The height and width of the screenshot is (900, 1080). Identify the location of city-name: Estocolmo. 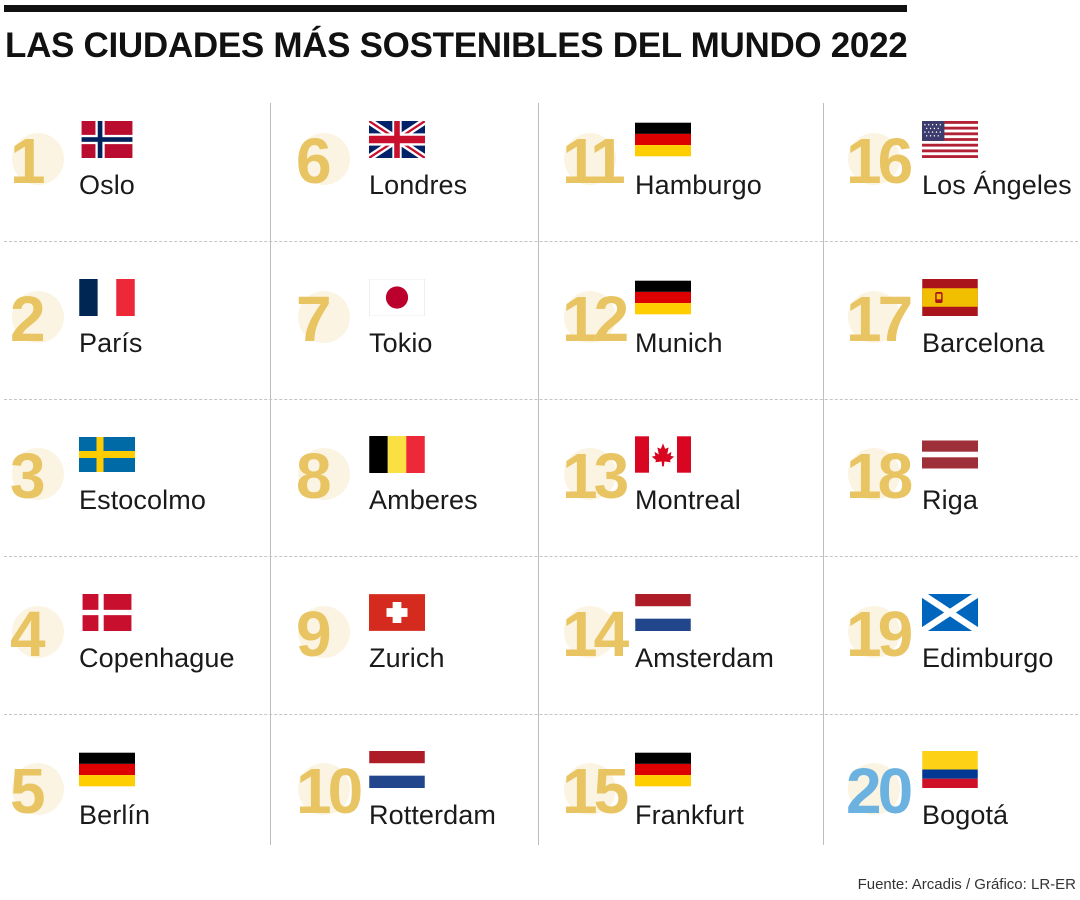
(142, 500).